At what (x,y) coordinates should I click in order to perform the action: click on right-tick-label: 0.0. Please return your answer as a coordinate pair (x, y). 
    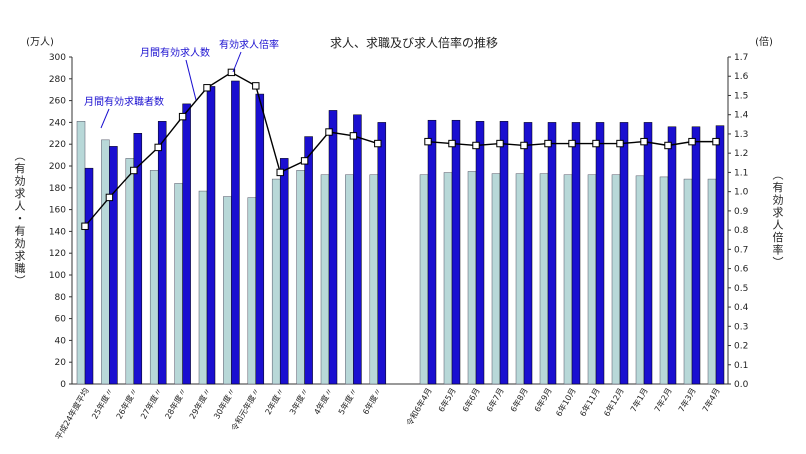
    Looking at the image, I should click on (741, 385).